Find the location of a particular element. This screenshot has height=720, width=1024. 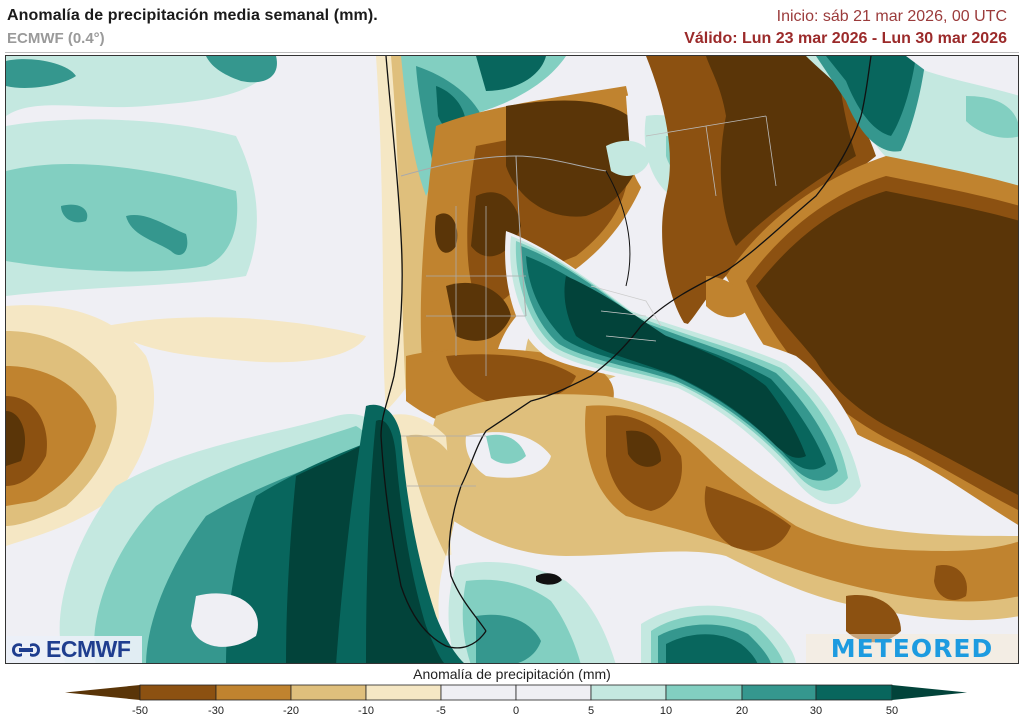

ecmwf-emblem-icon is located at coordinates (26, 649).